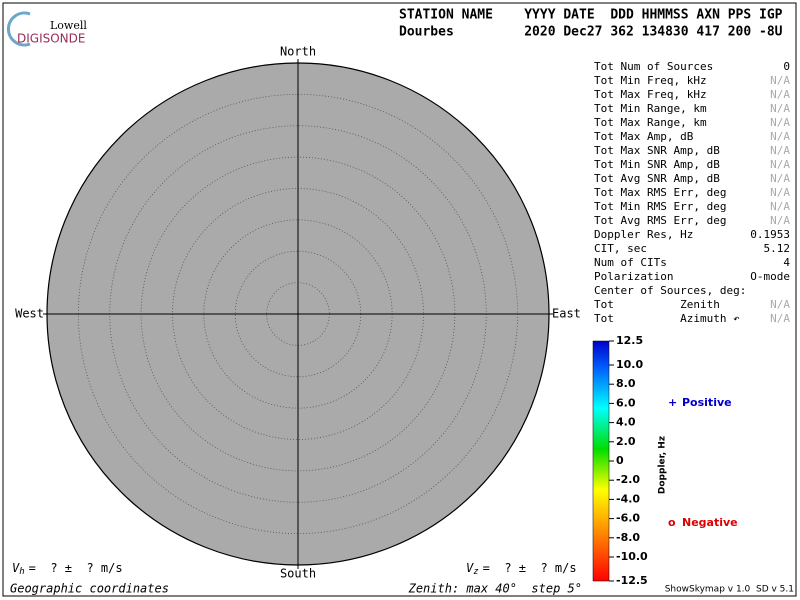 The image size is (800, 600). What do you see at coordinates (786, 262) in the screenshot?
I see `stat-value: 4` at bounding box center [786, 262].